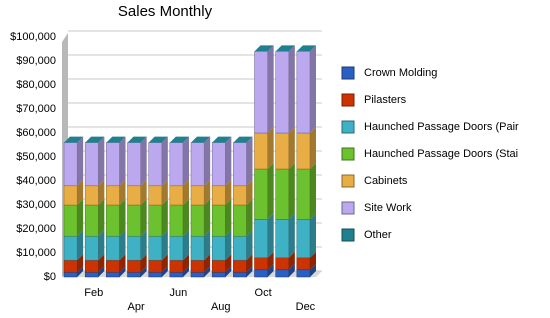 This screenshot has width=550, height=318. Describe the element at coordinates (36, 229) in the screenshot. I see `y-tick-label: $20,000` at that location.